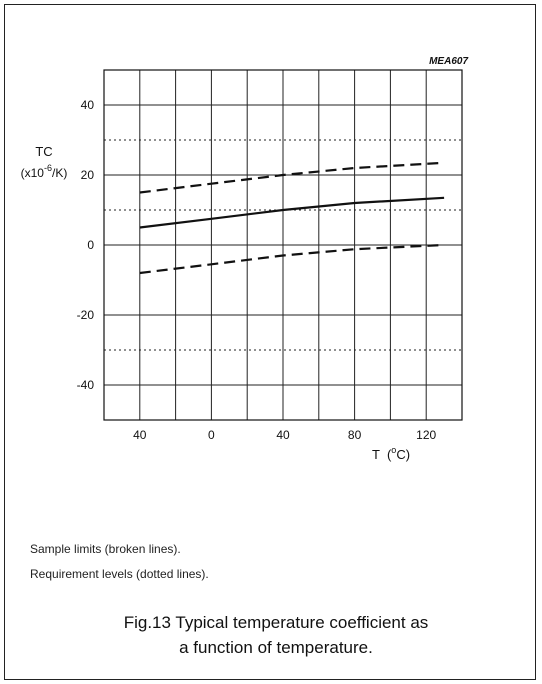 The image size is (542, 684). I want to click on y-axis-unit: (x10-6/K), so click(44, 171).